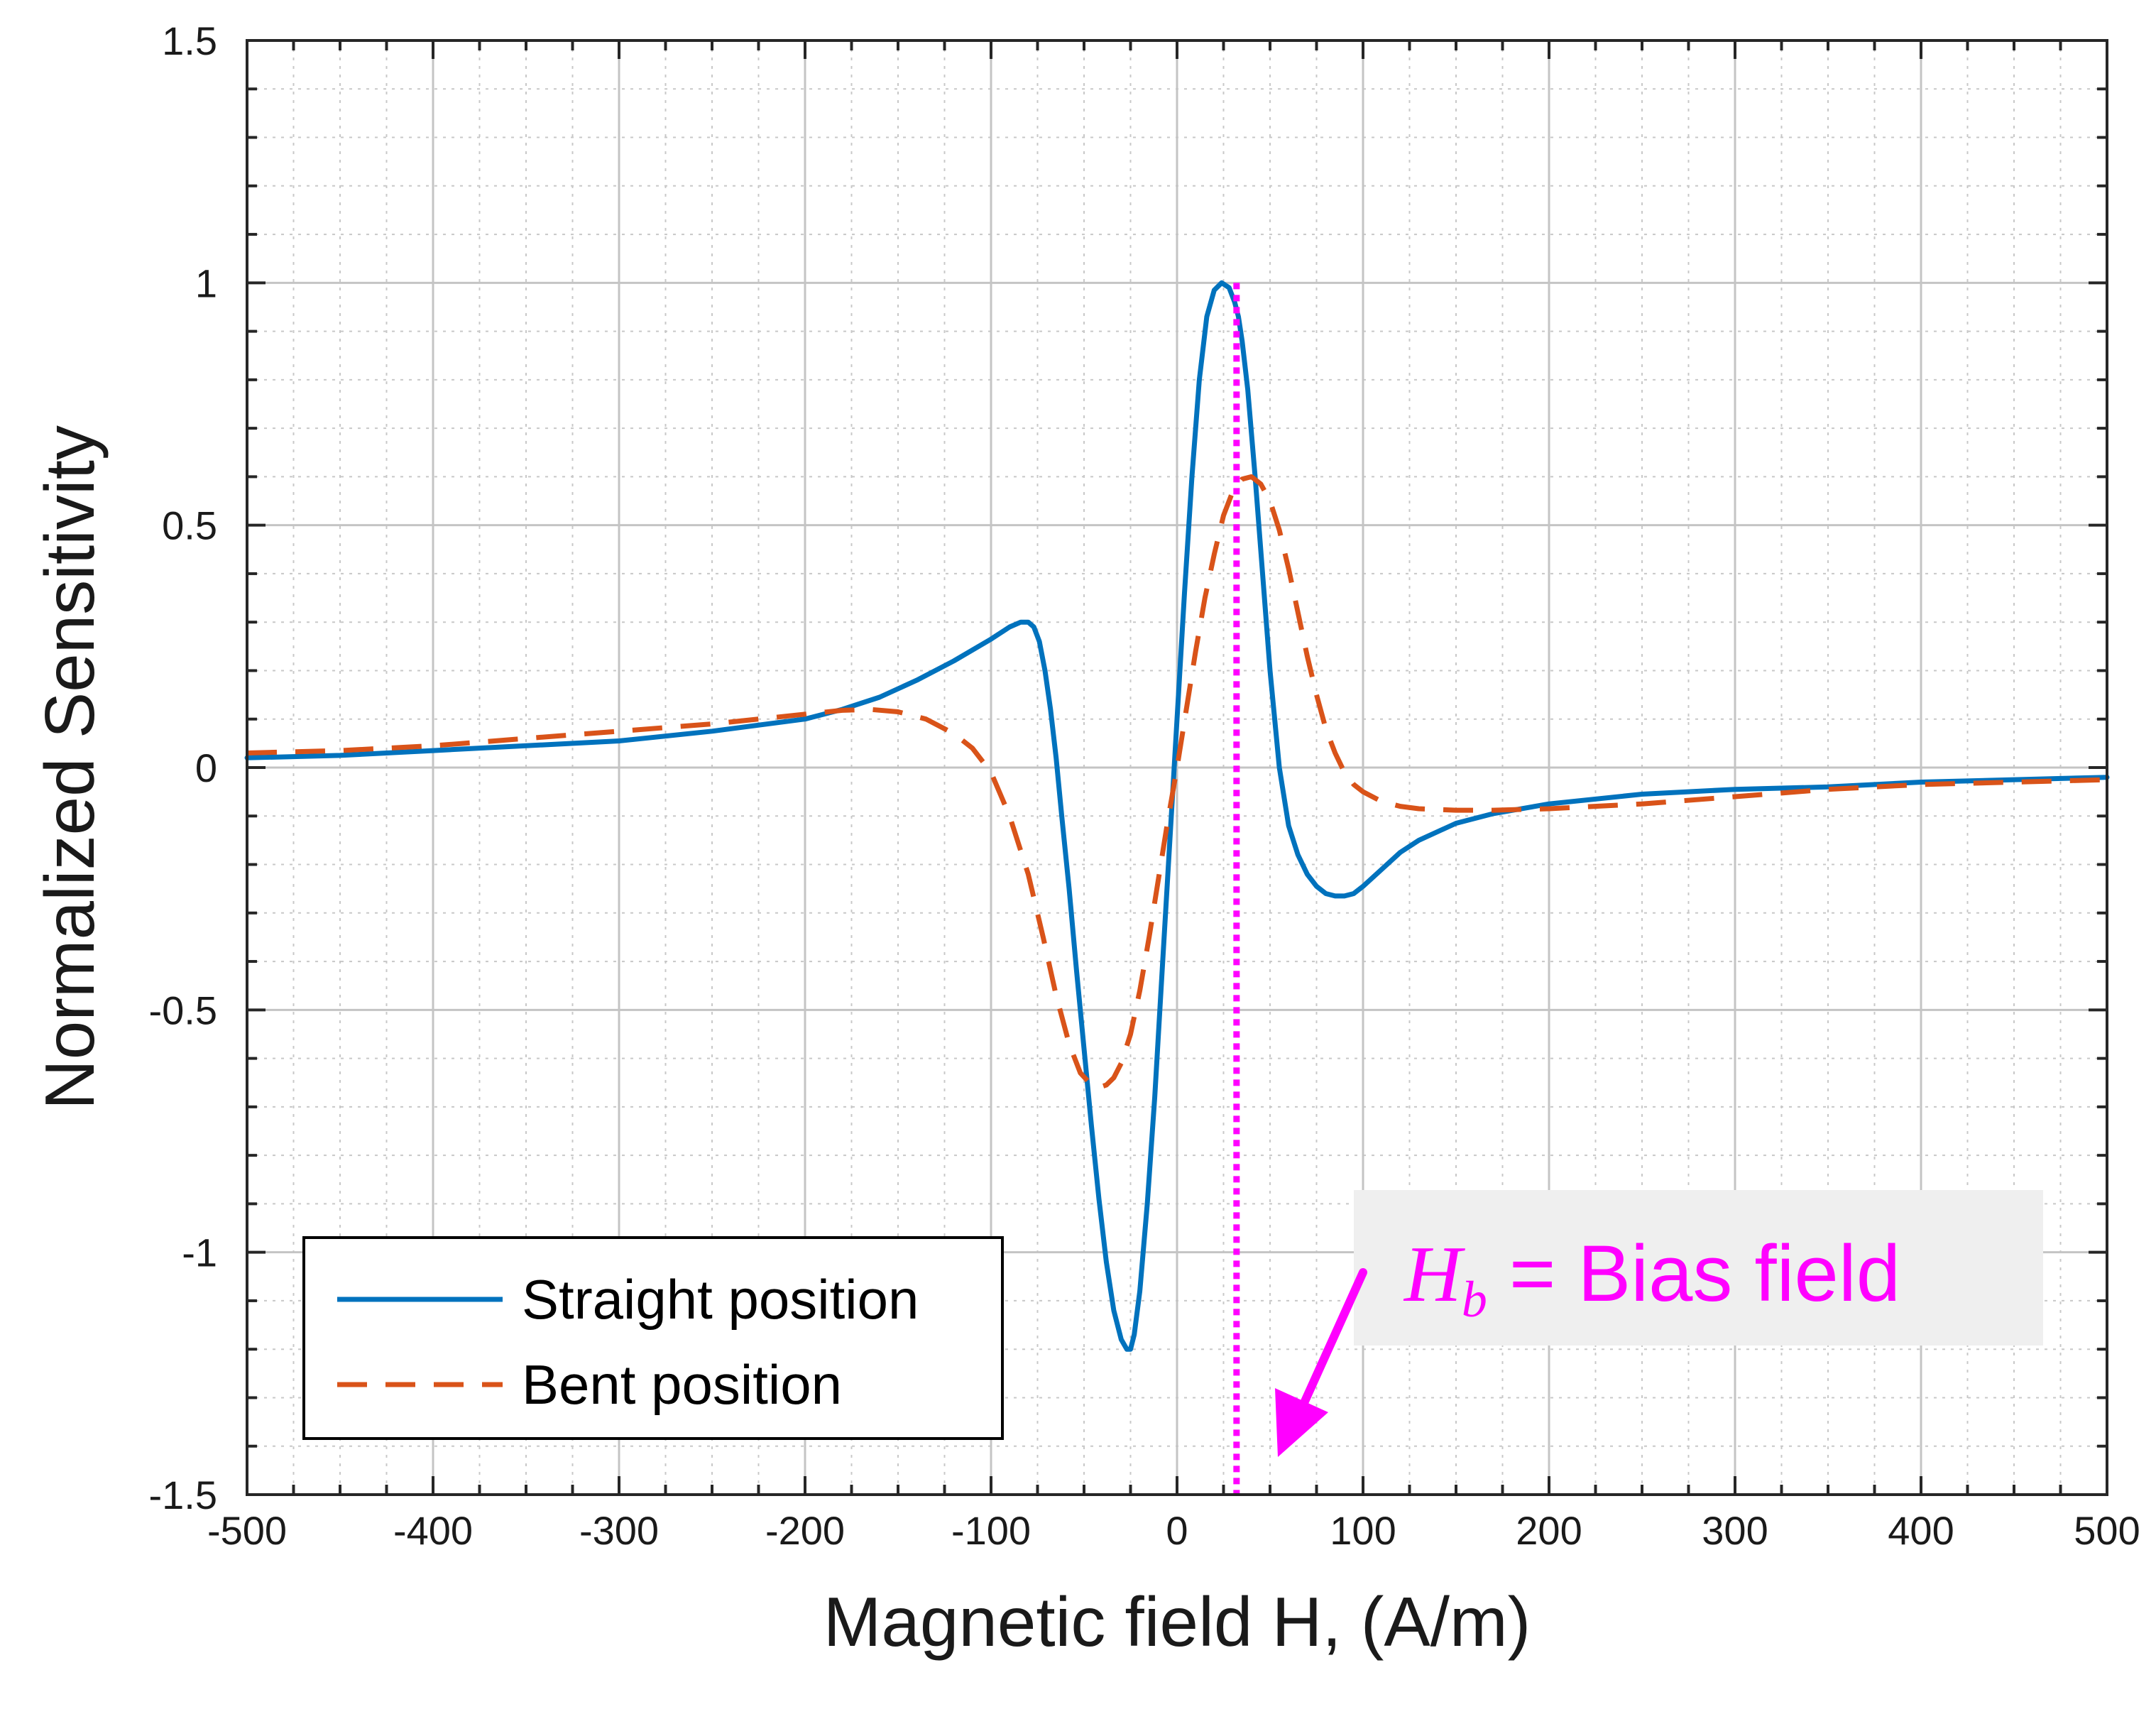 The width and height of the screenshot is (2156, 1719). What do you see at coordinates (682, 1384) in the screenshot?
I see `legend-label-bent: Bent position` at bounding box center [682, 1384].